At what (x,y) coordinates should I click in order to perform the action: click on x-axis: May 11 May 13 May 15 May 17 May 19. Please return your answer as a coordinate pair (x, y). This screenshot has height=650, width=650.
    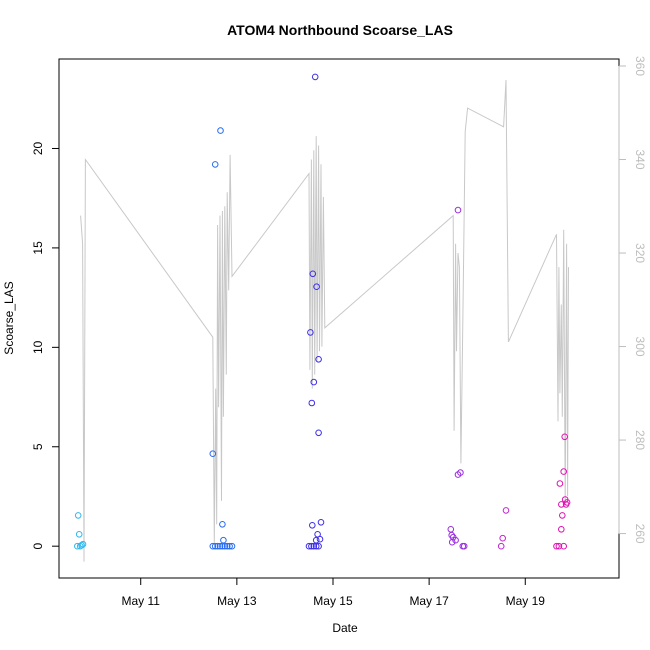
    Looking at the image, I should click on (333, 592).